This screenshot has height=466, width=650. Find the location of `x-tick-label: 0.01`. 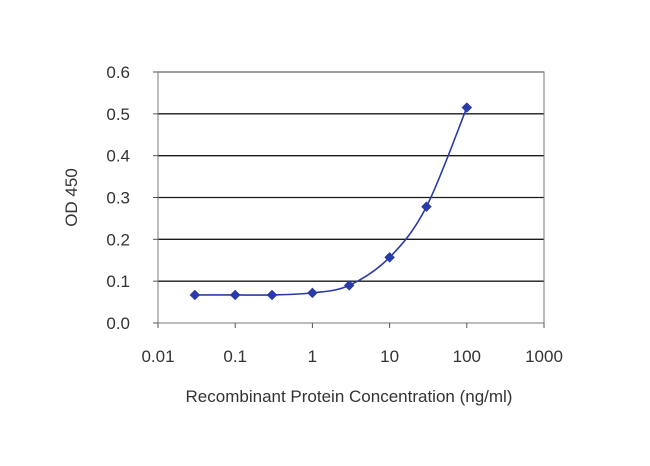

x-tick-label: 0.01 is located at coordinates (157, 356).